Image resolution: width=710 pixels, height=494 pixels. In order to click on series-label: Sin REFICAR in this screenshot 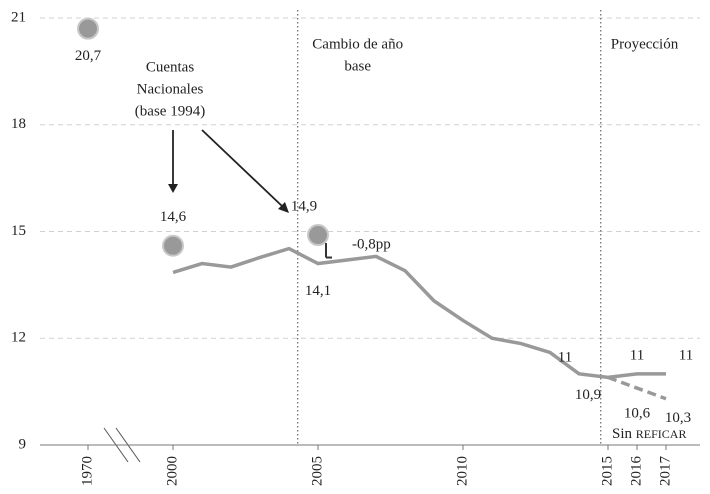, I will do `click(649, 434)`.